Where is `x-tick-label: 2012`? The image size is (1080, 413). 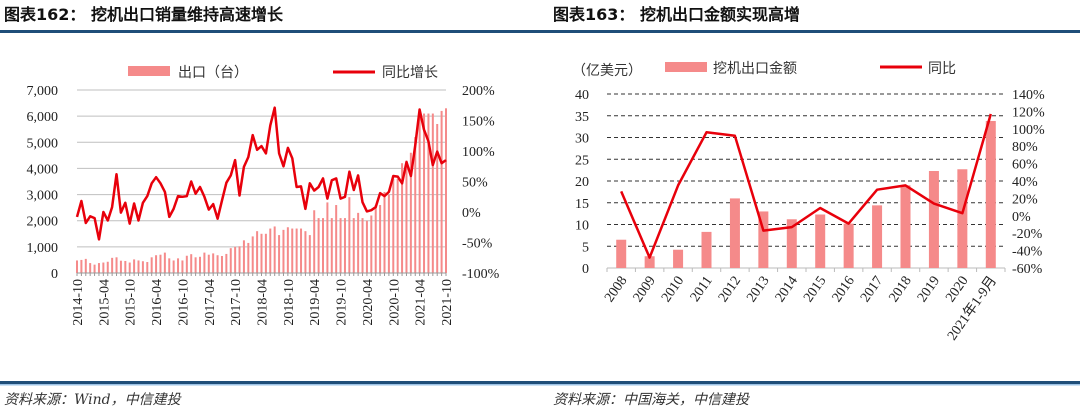 x-tick-label: 2012 is located at coordinates (730, 290).